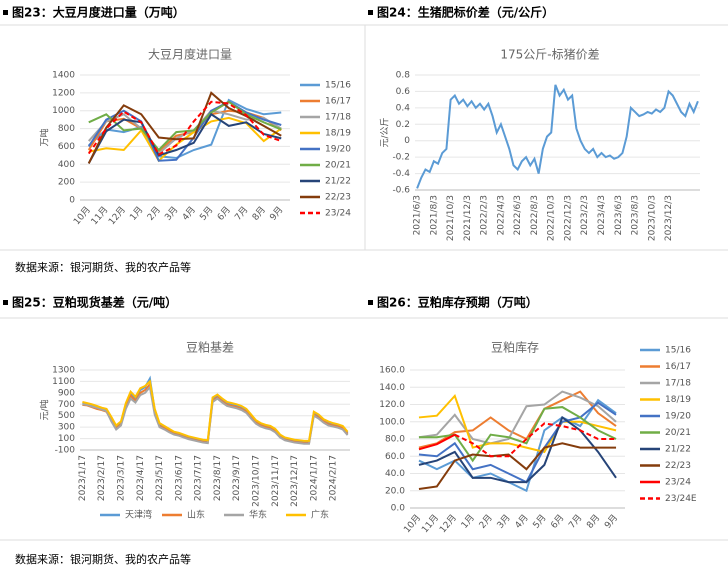 Image resolution: width=728 pixels, height=582 pixels. Describe the element at coordinates (338, 166) in the screenshot. I see `legend-label: 20/21` at that location.